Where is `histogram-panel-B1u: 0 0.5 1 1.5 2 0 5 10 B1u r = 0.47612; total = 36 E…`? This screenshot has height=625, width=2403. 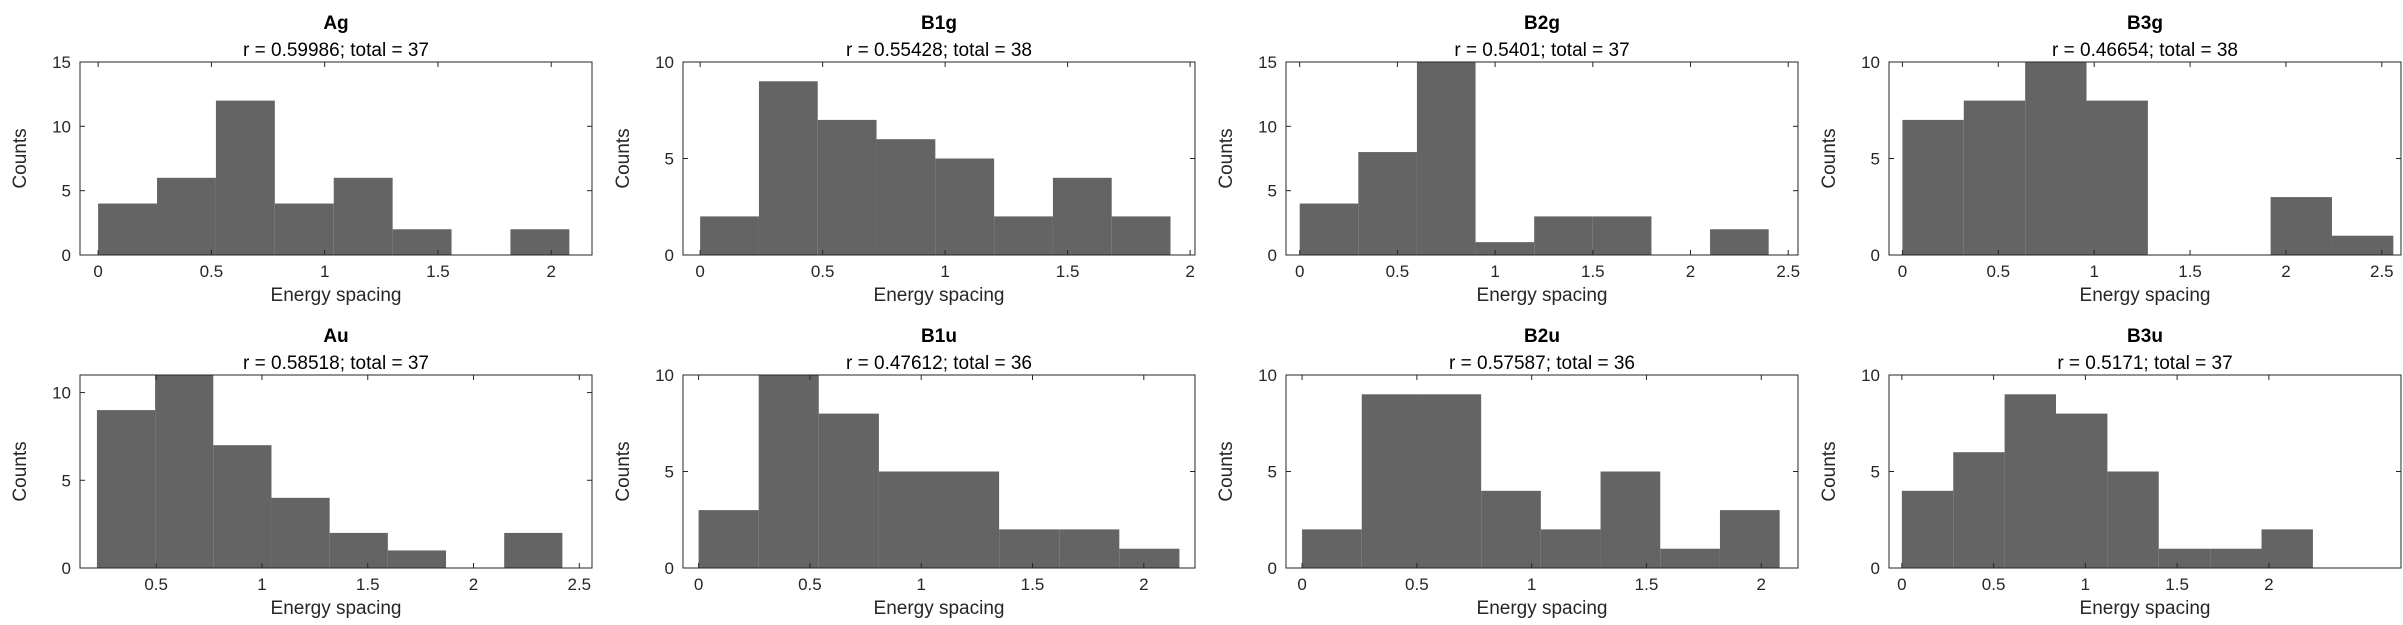 histogram-panel-B1u: 0 0.5 1 1.5 2 0 5 10 B1u r = 0.47612; total = 36 E… is located at coordinates (904, 472).